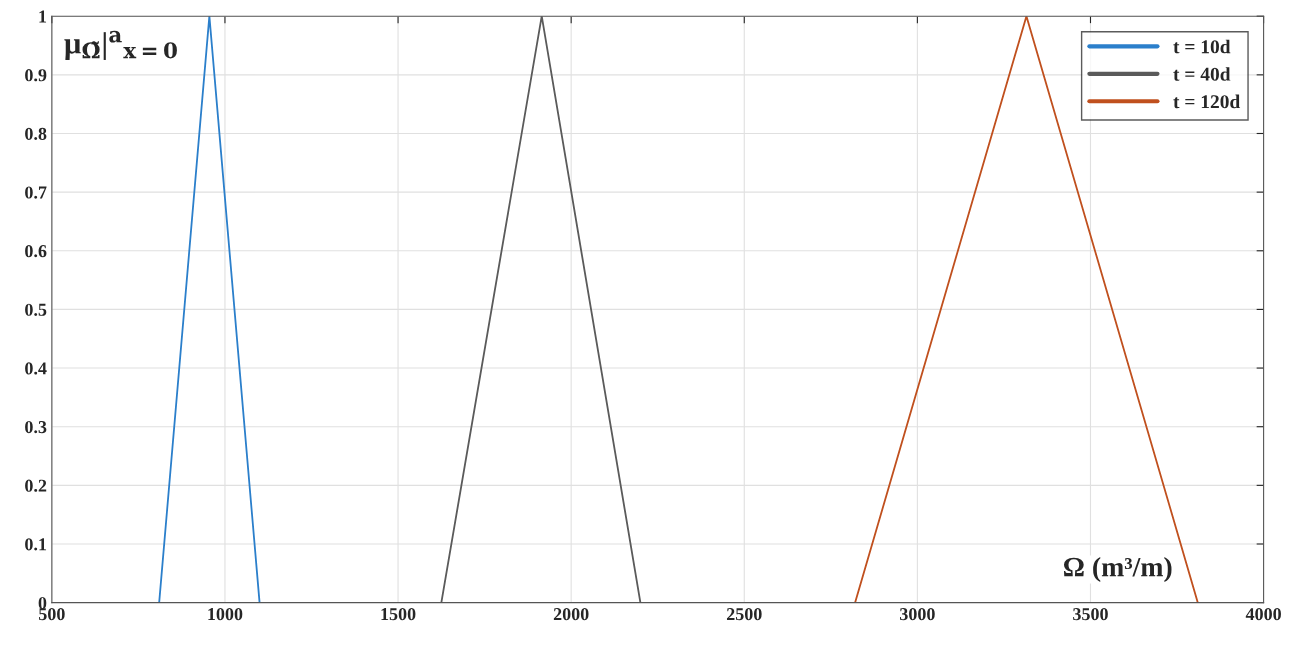  What do you see at coordinates (36, 427) in the screenshot?
I see `y-tick-label: 0.3` at bounding box center [36, 427].